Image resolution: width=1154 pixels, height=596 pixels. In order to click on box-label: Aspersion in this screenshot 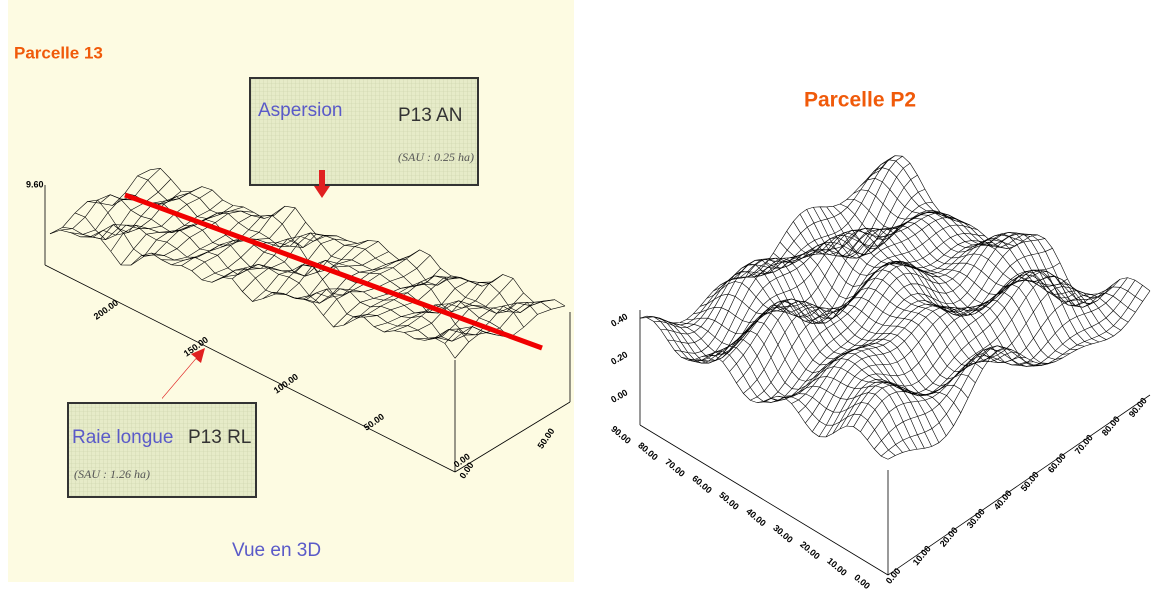, I will do `click(300, 110)`.